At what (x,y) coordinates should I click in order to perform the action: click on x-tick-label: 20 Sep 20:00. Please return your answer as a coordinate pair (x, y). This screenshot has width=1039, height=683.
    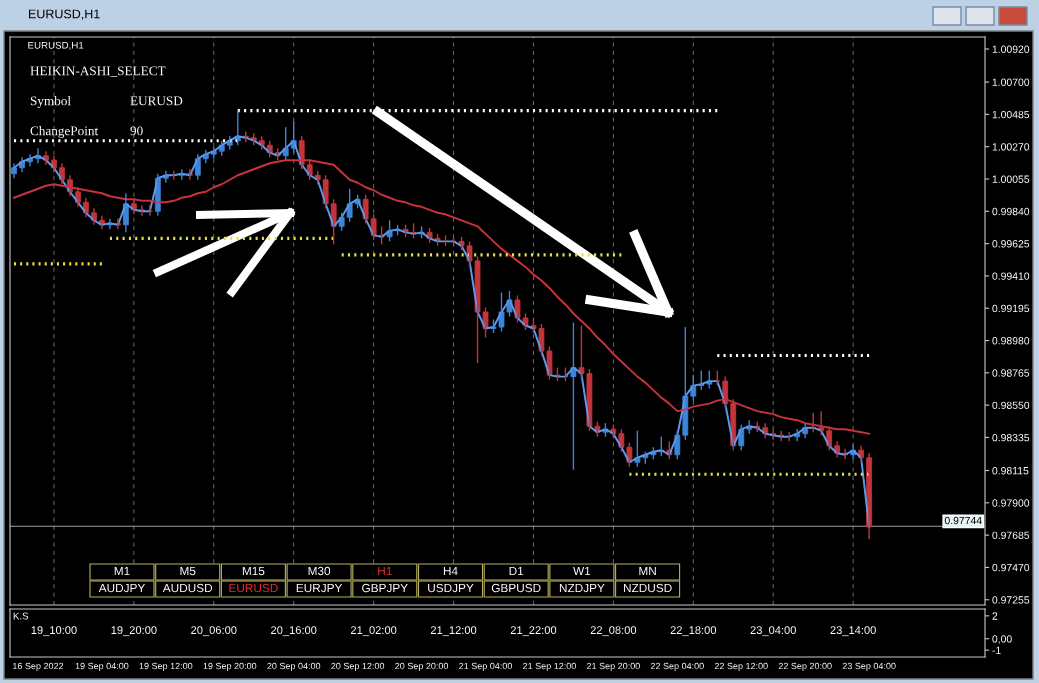
    Looking at the image, I should click on (422, 666).